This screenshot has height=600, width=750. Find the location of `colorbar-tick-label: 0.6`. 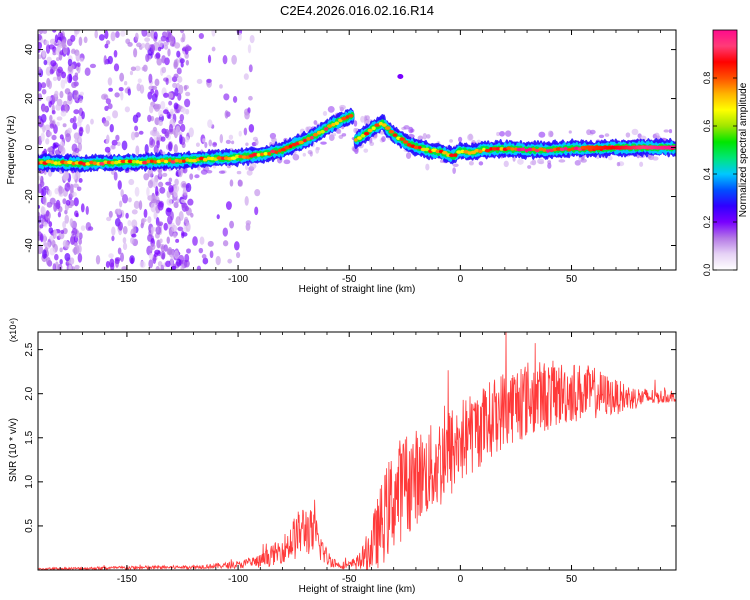

colorbar-tick-label: 0.6 is located at coordinates (707, 126).